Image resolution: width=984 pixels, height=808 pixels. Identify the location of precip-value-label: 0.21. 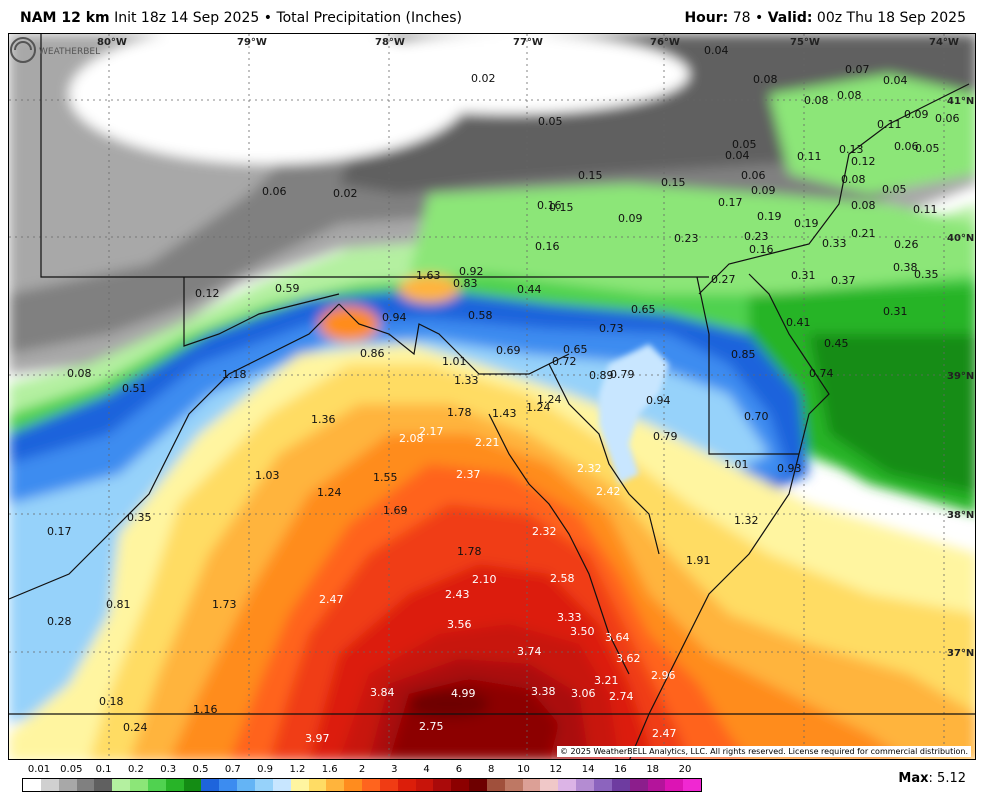
(863, 233).